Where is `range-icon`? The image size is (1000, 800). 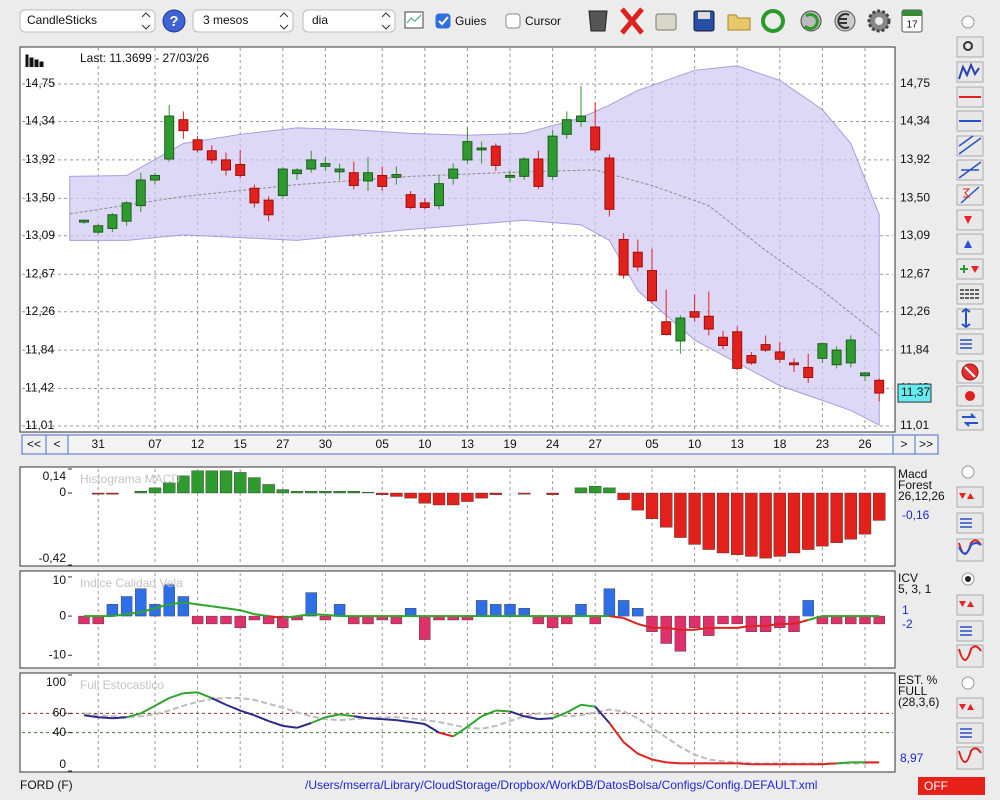 range-icon is located at coordinates (966, 318).